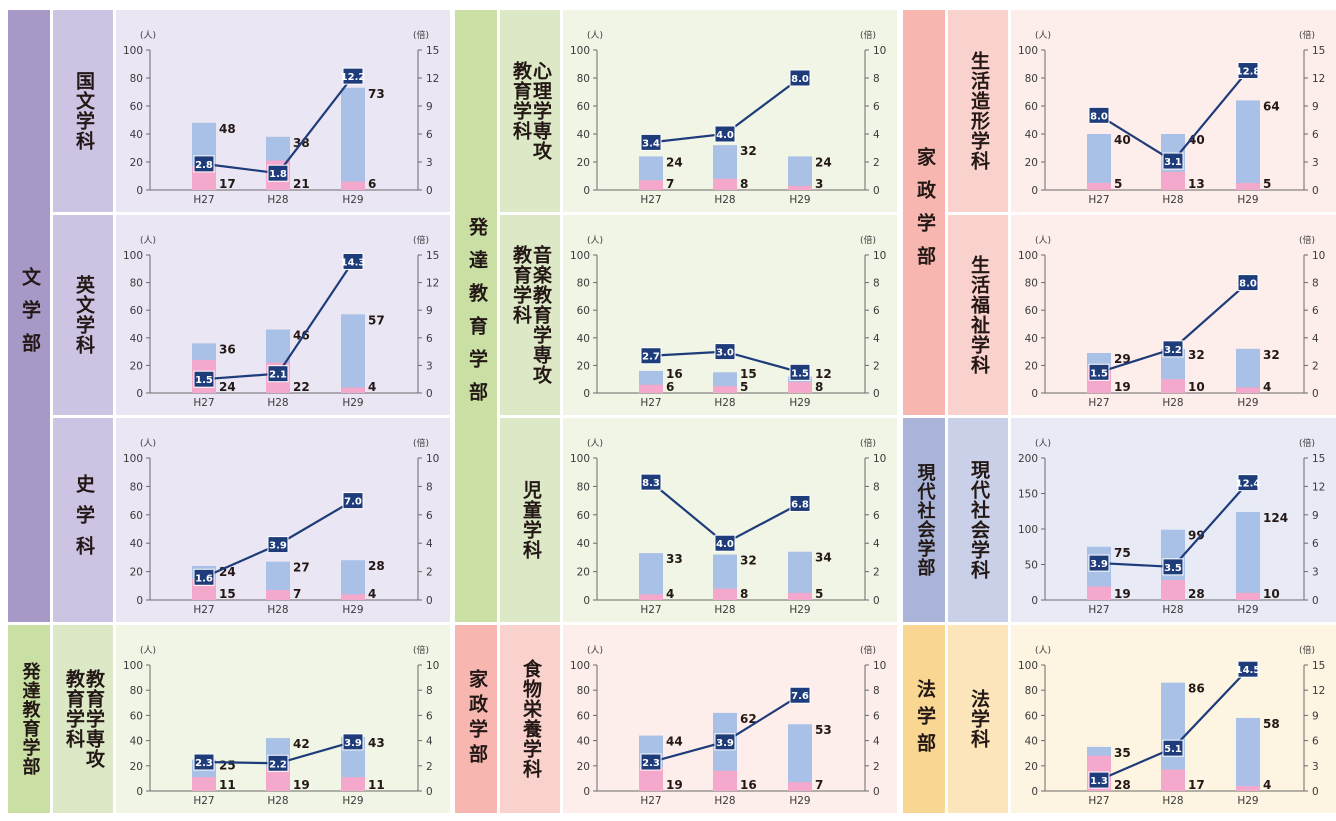 The image size is (1336, 821). I want to click on applicants-value-label: 34, so click(823, 558).